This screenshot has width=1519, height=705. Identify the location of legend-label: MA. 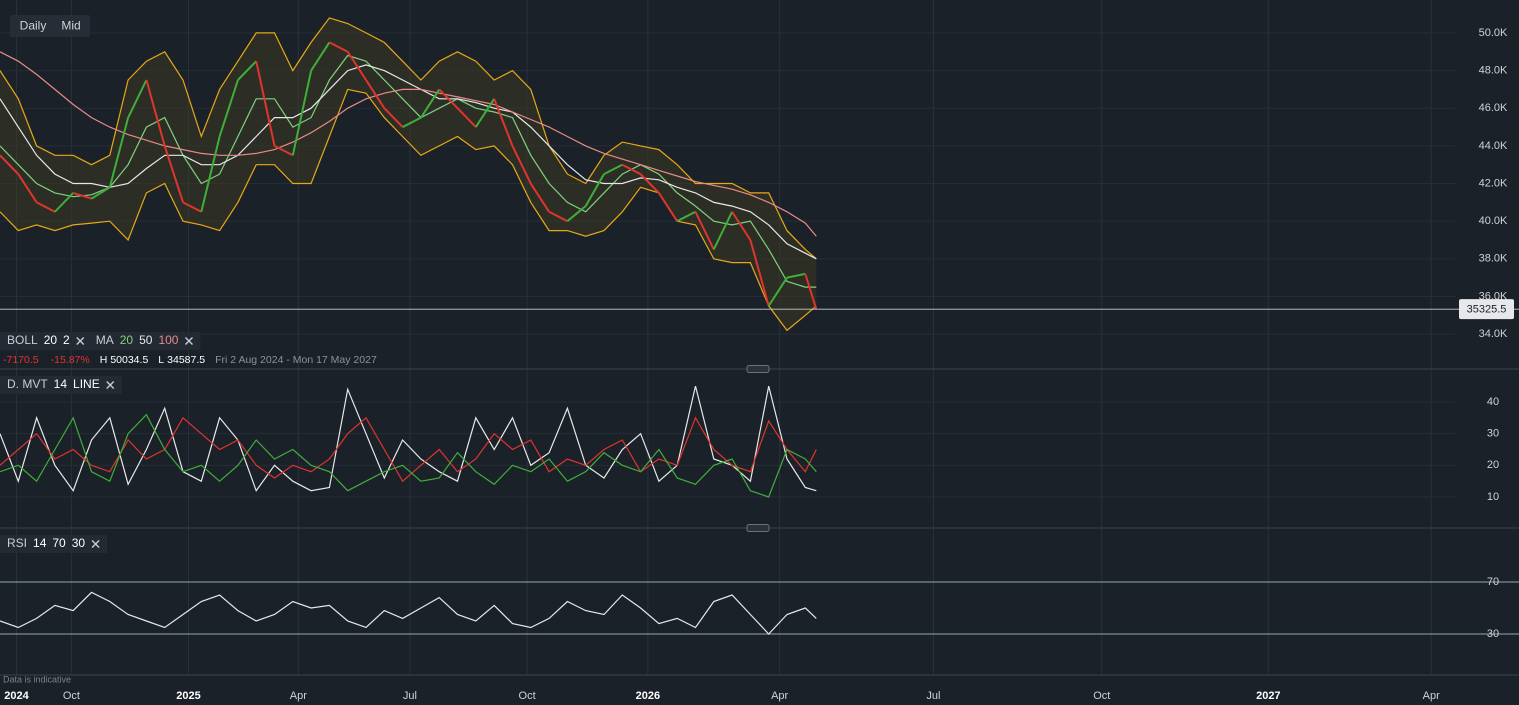
(105, 340).